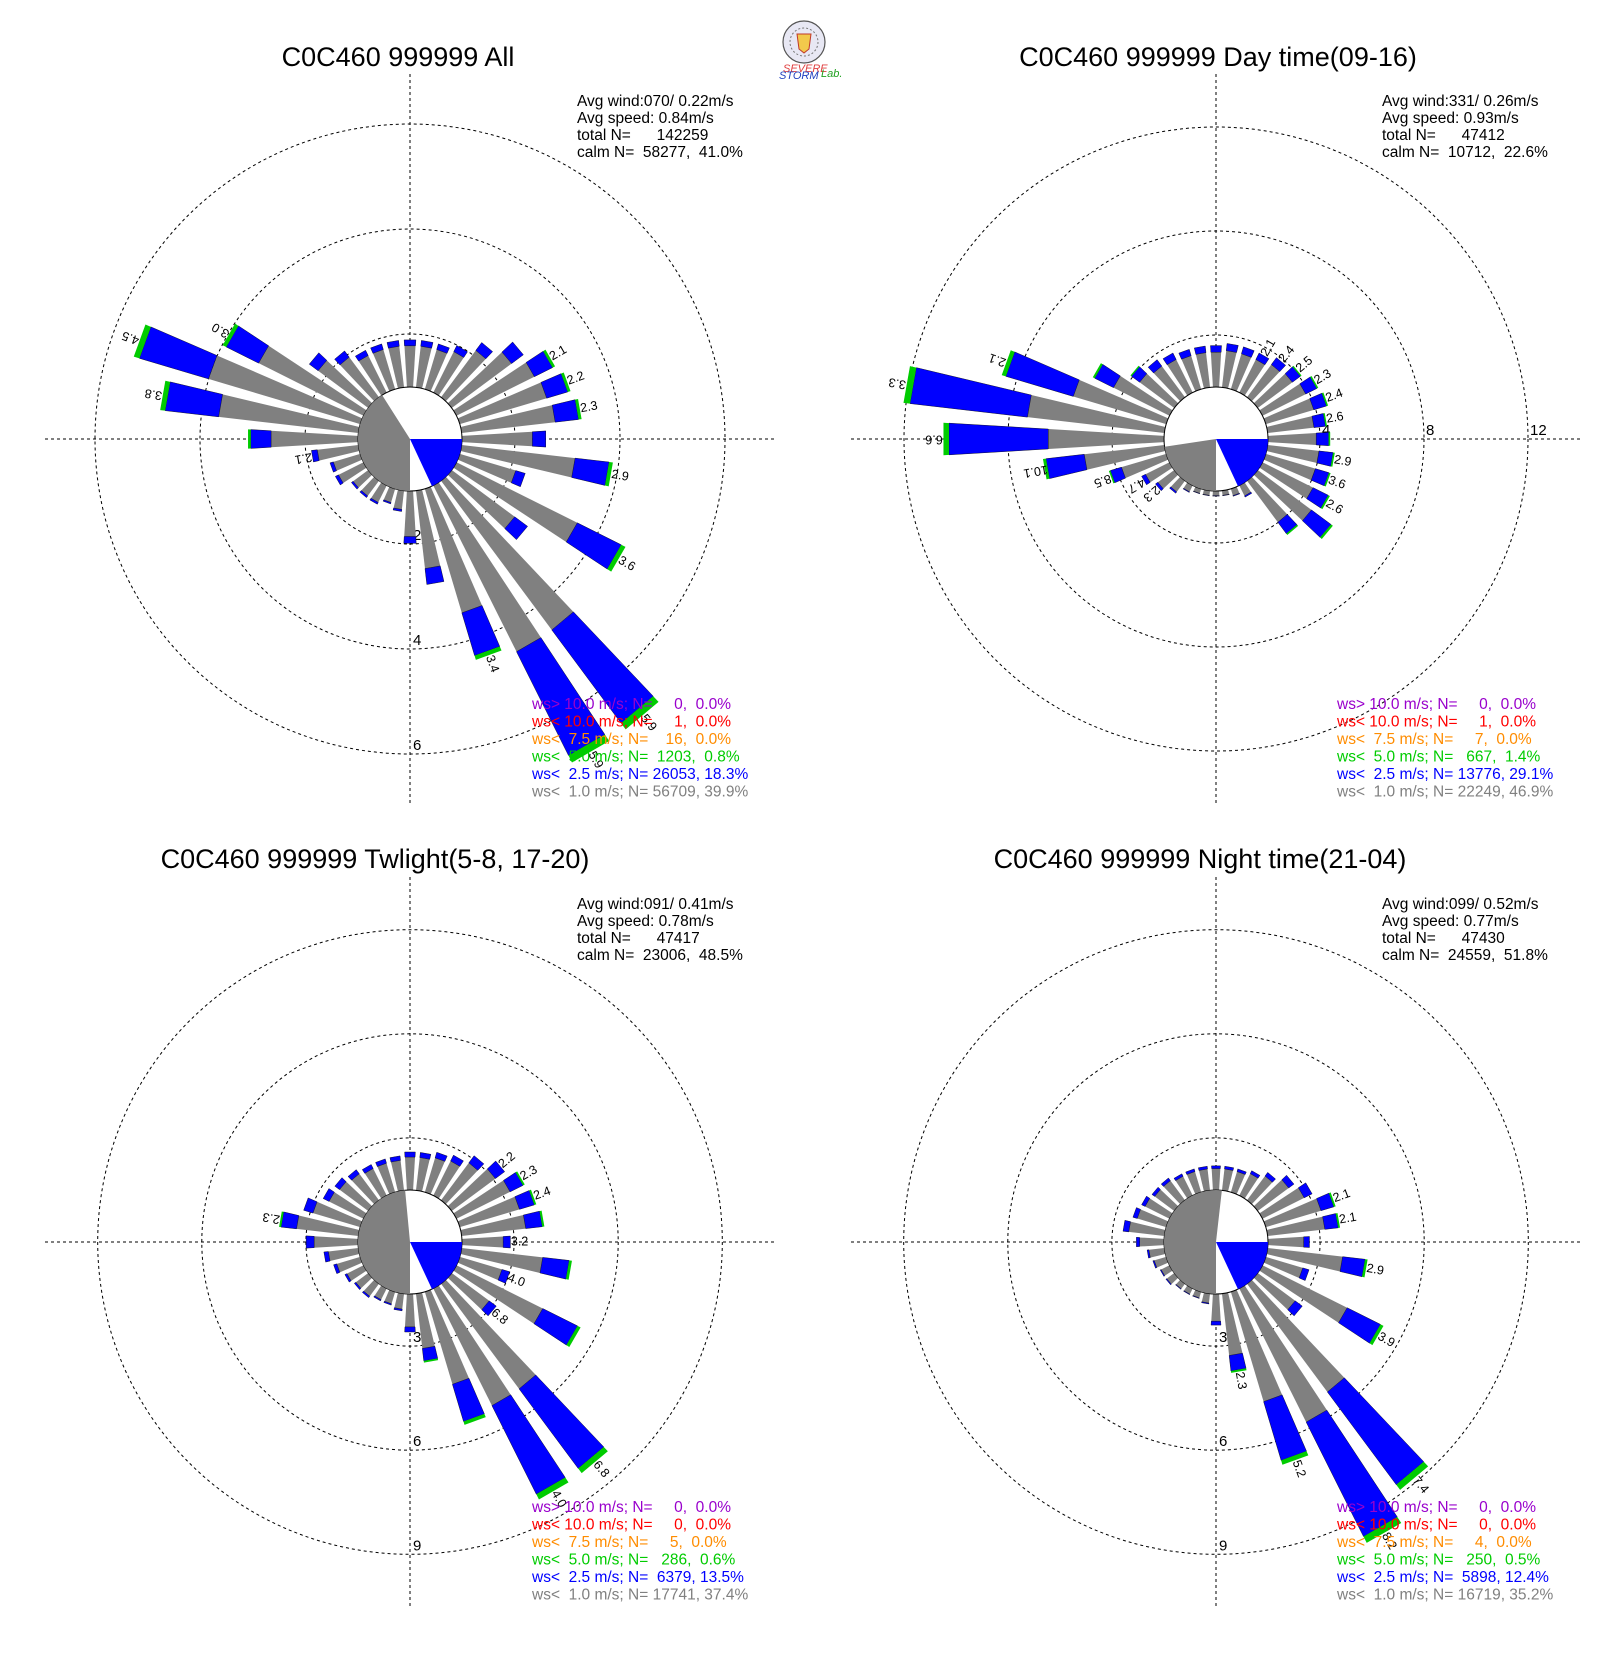 The width and height of the screenshot is (1620, 1660). I want to click on legend-entry: ws< 7.5 m/s; N= 16, 0.0%, so click(631, 739).